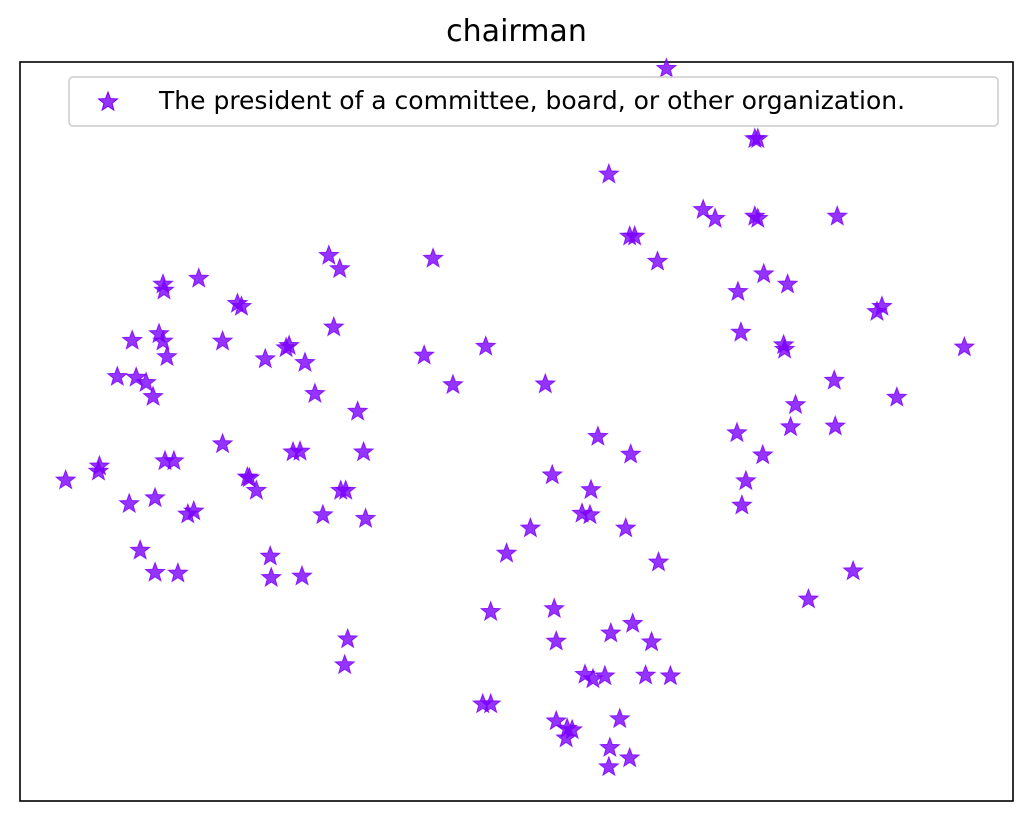 Image resolution: width=1031 pixels, height=821 pixels. I want to click on legend-star-marker, so click(108, 101).